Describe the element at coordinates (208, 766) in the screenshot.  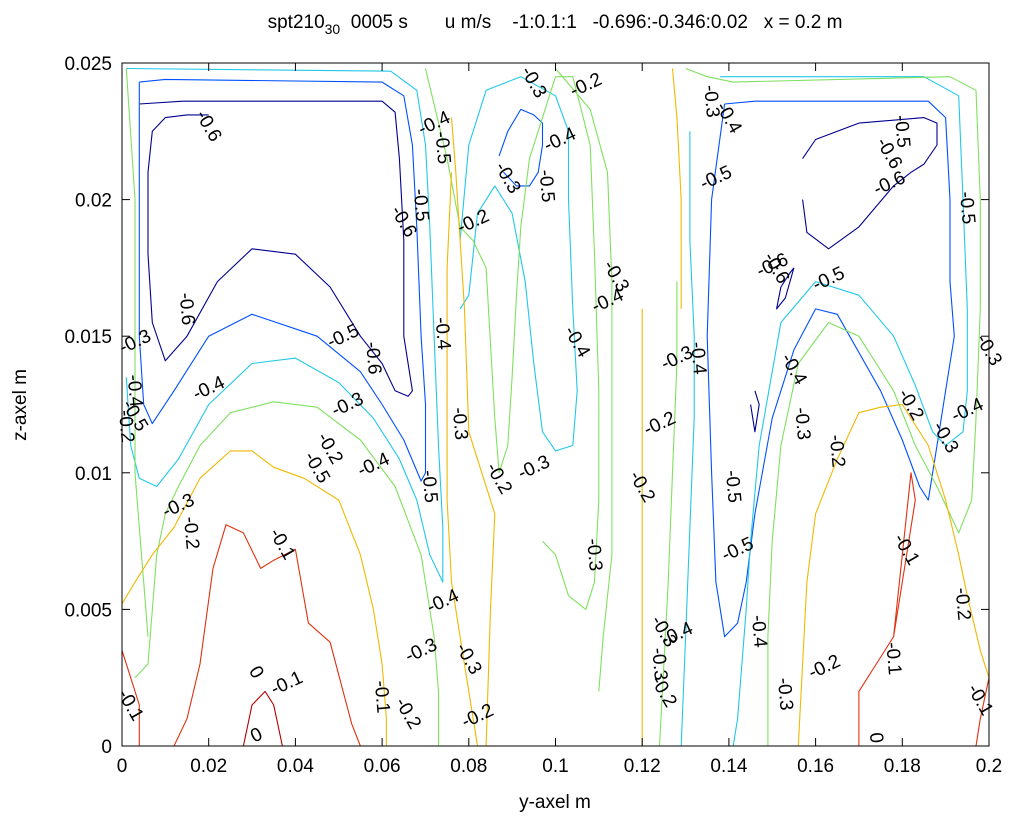
I see `x-tick-label: 0.02` at that location.